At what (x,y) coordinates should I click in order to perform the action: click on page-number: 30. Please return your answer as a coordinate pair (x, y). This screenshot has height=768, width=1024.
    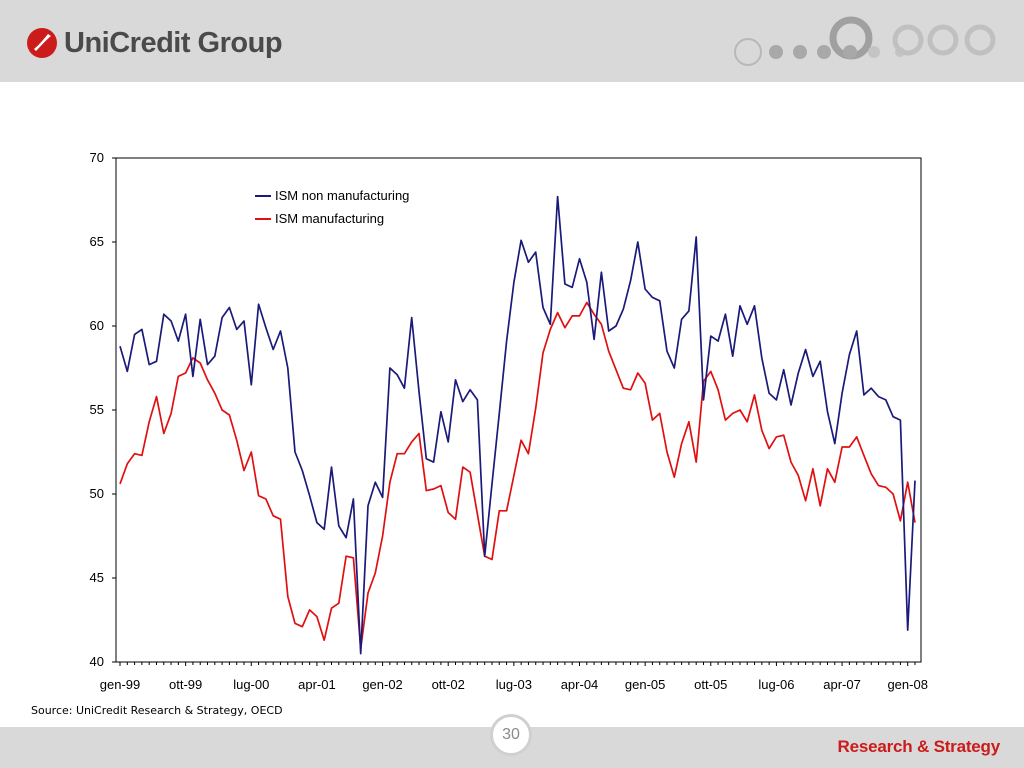
    Looking at the image, I should click on (511, 735).